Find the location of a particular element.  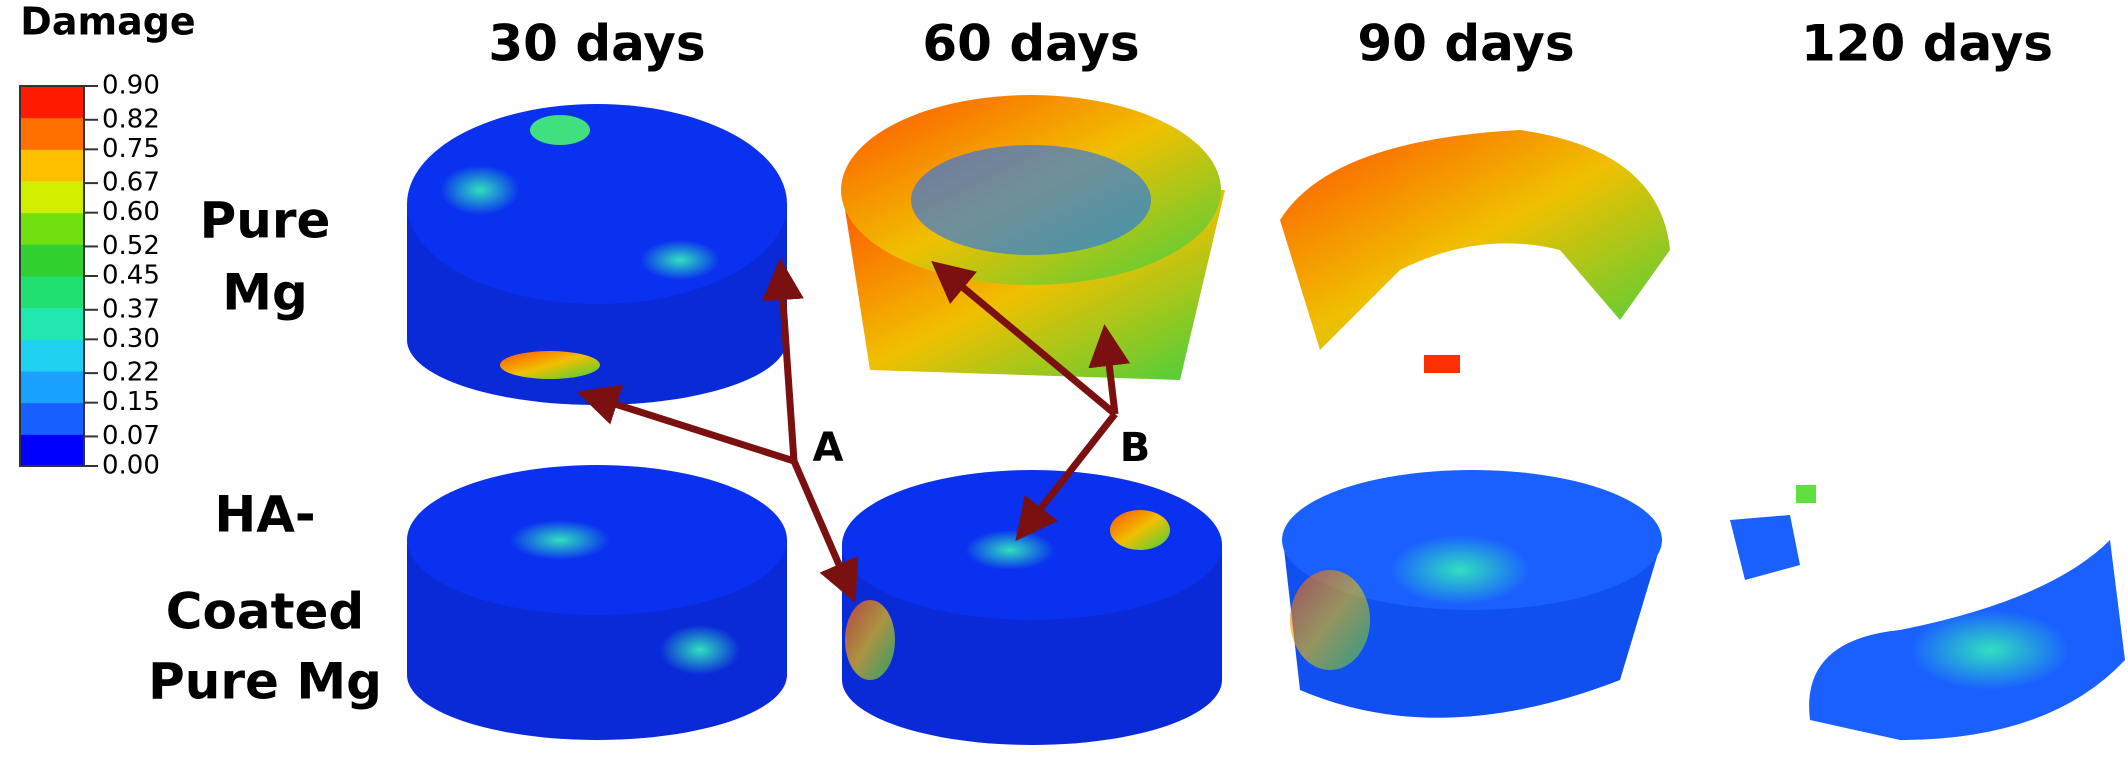

colorbar-tick-label: 0.75 is located at coordinates (131, 149).